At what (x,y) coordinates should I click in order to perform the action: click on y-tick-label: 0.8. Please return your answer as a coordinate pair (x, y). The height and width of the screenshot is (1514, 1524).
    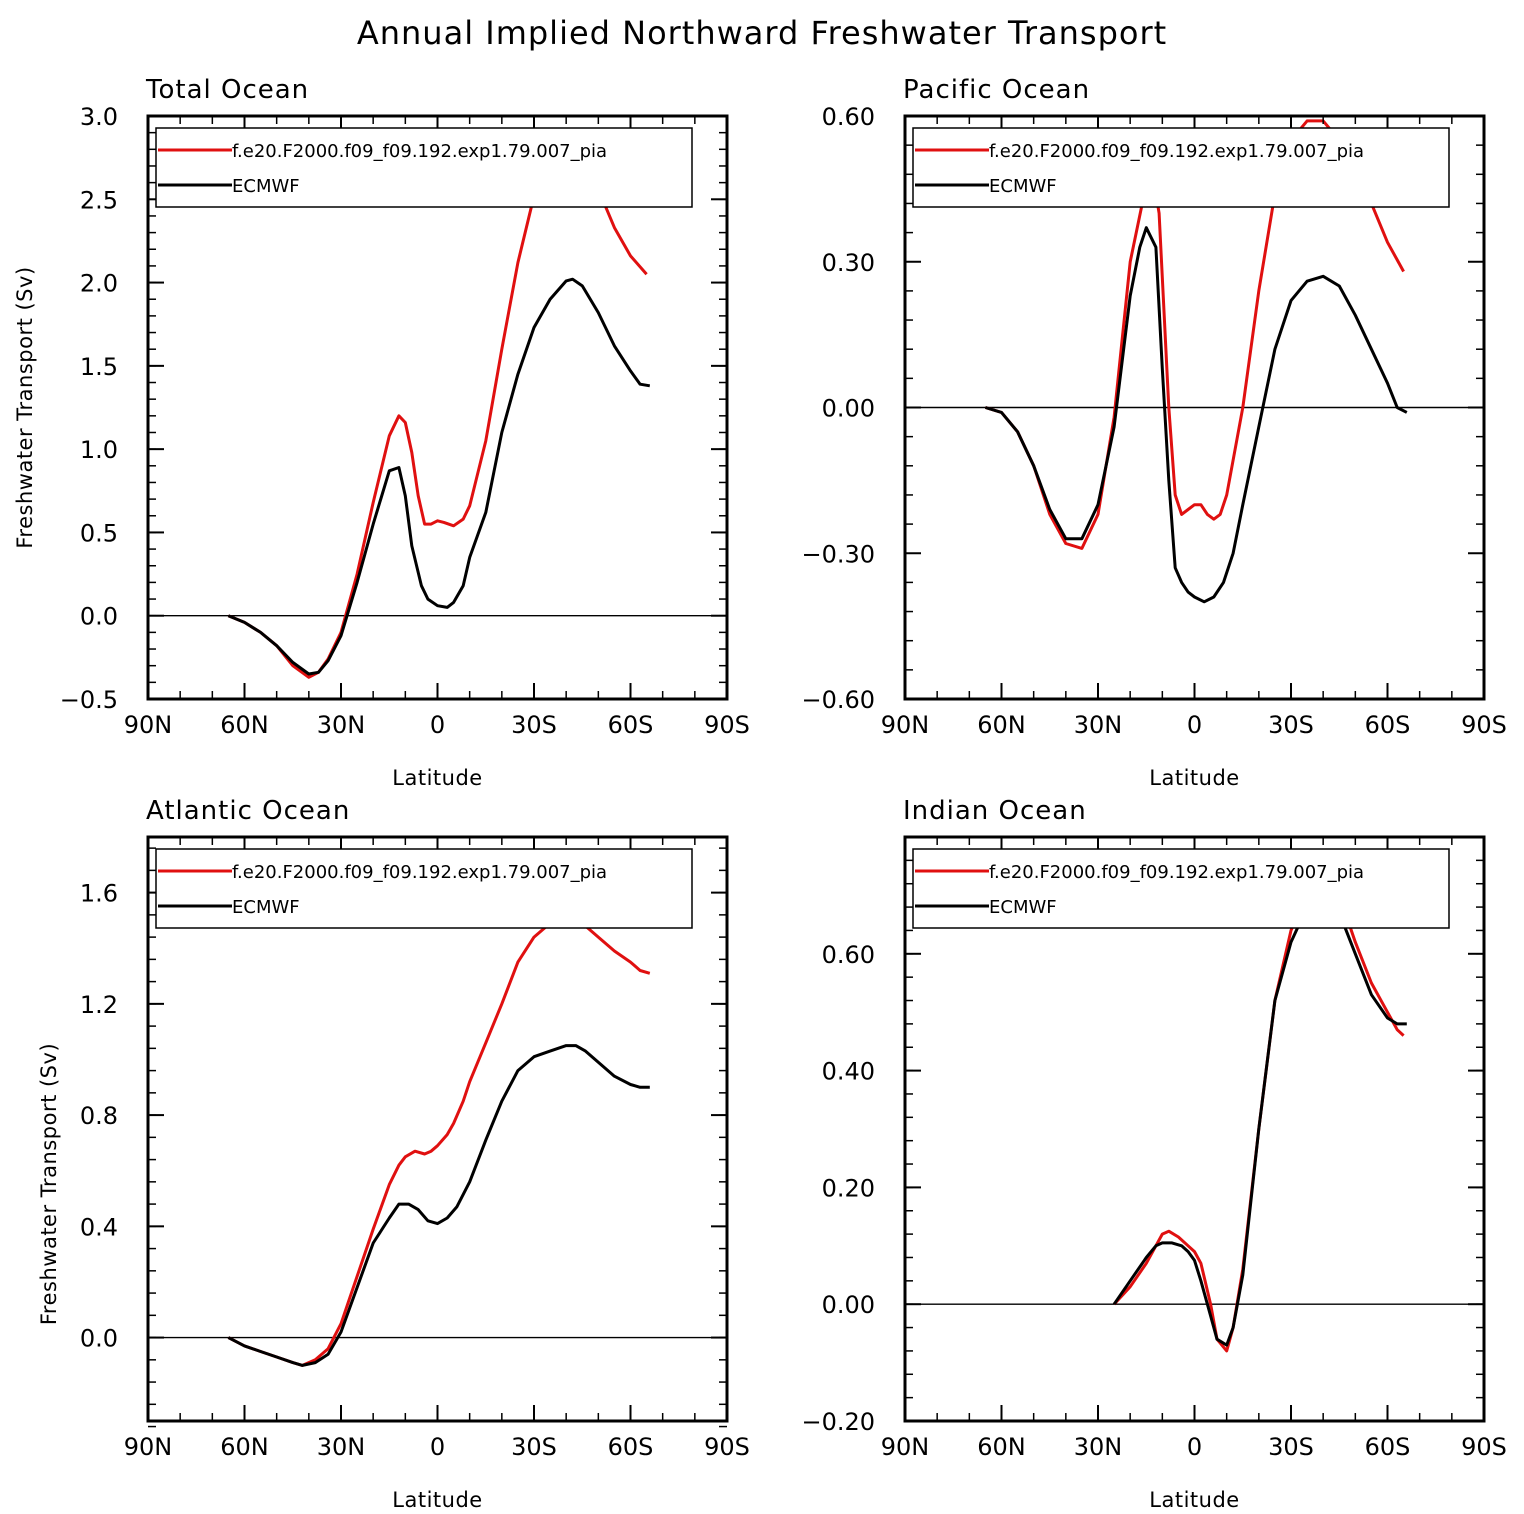
    Looking at the image, I should click on (99, 1116).